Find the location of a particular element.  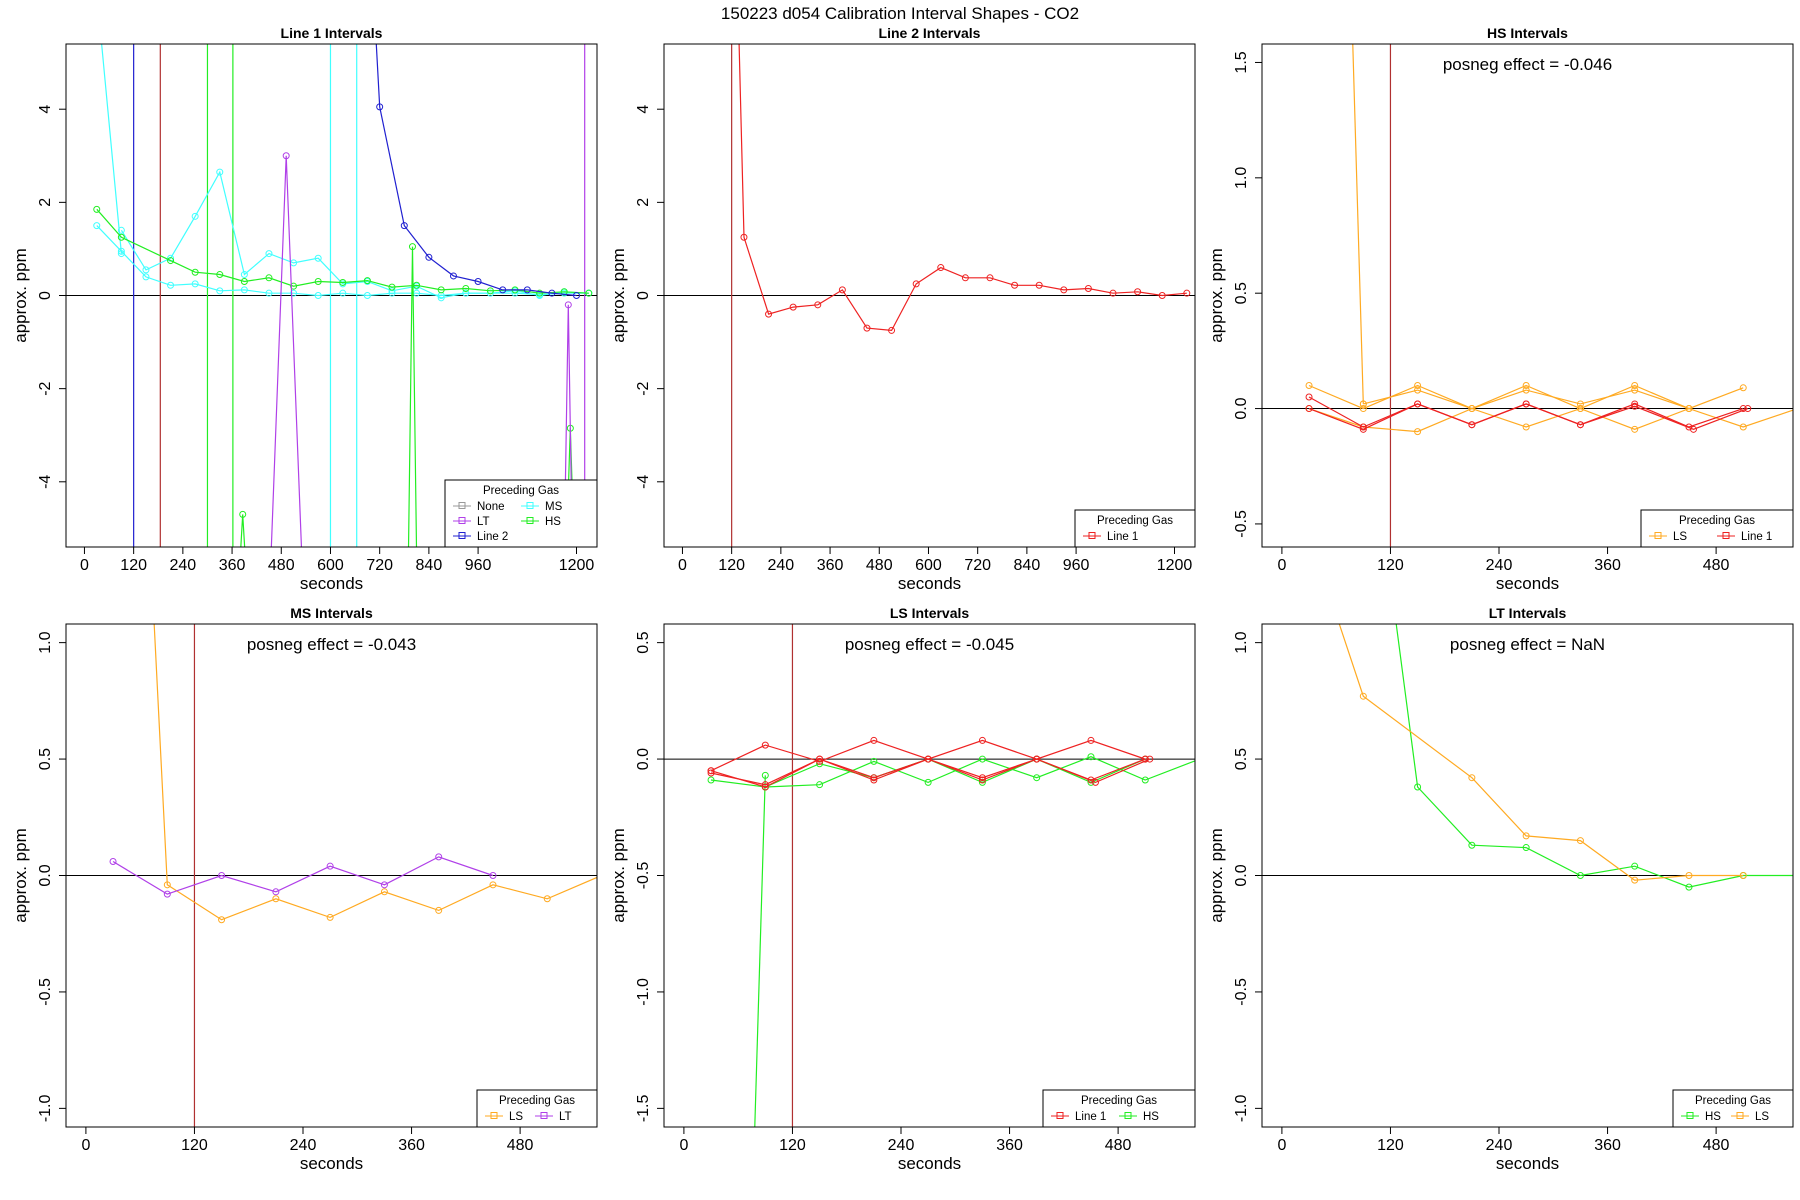

legend: Preceding Gas HS LS is located at coordinates (1733, 1108).